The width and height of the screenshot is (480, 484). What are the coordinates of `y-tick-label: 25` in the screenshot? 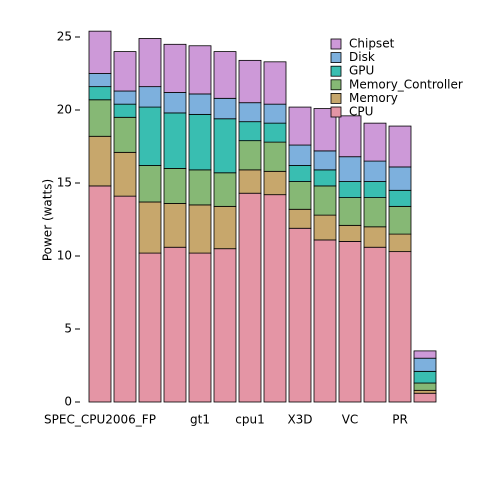 It's located at (64, 37).